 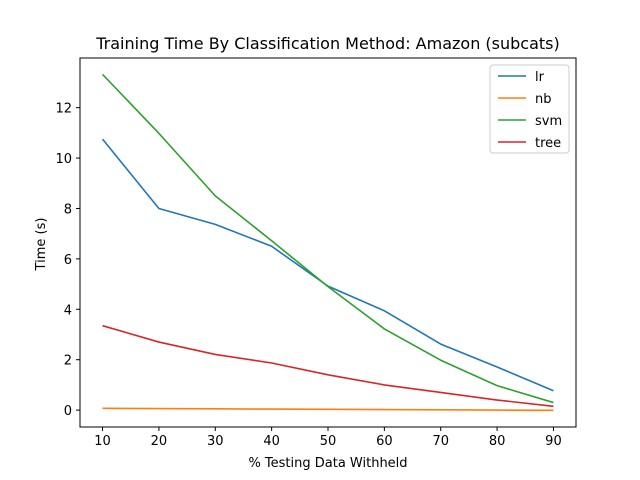 What do you see at coordinates (328, 441) in the screenshot?
I see `x-tick-label: 50` at bounding box center [328, 441].